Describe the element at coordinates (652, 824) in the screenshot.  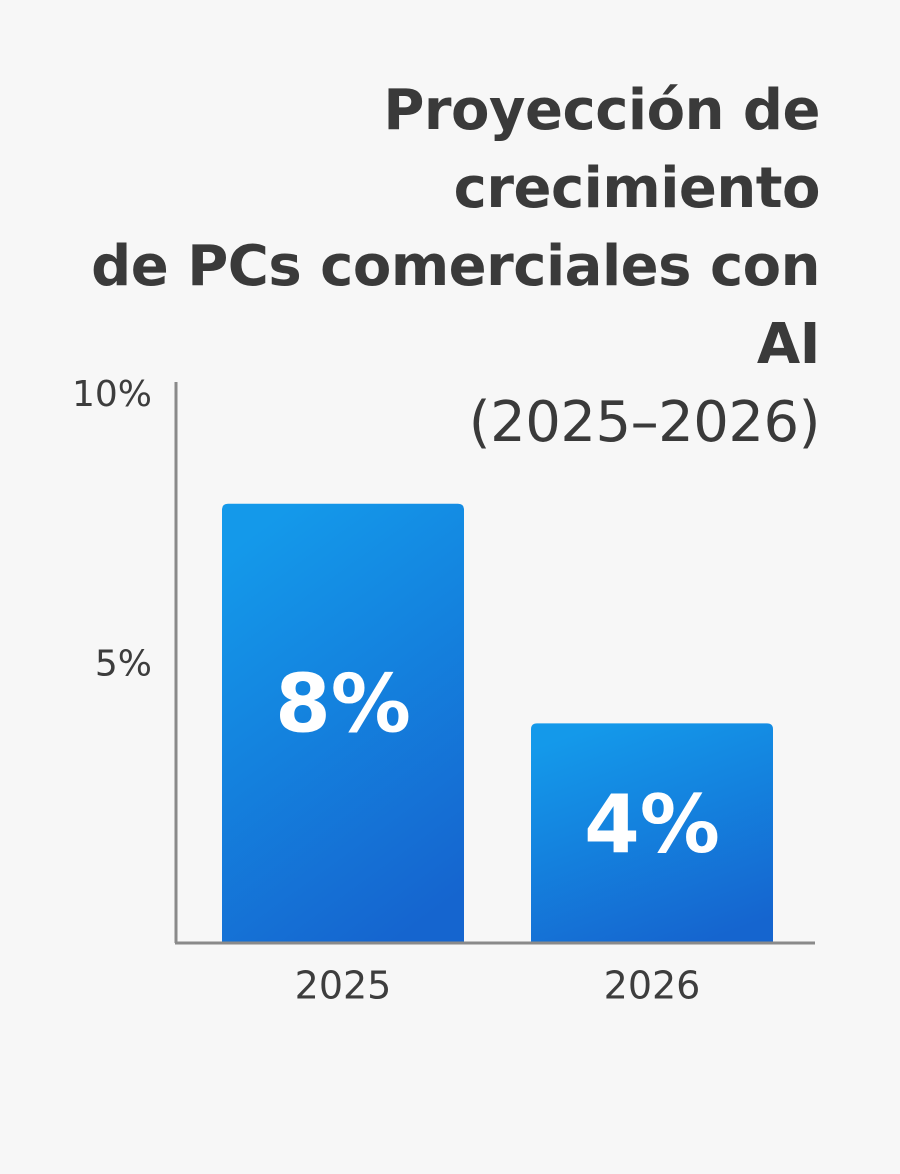
I see `data-label-2026: 4%` at that location.